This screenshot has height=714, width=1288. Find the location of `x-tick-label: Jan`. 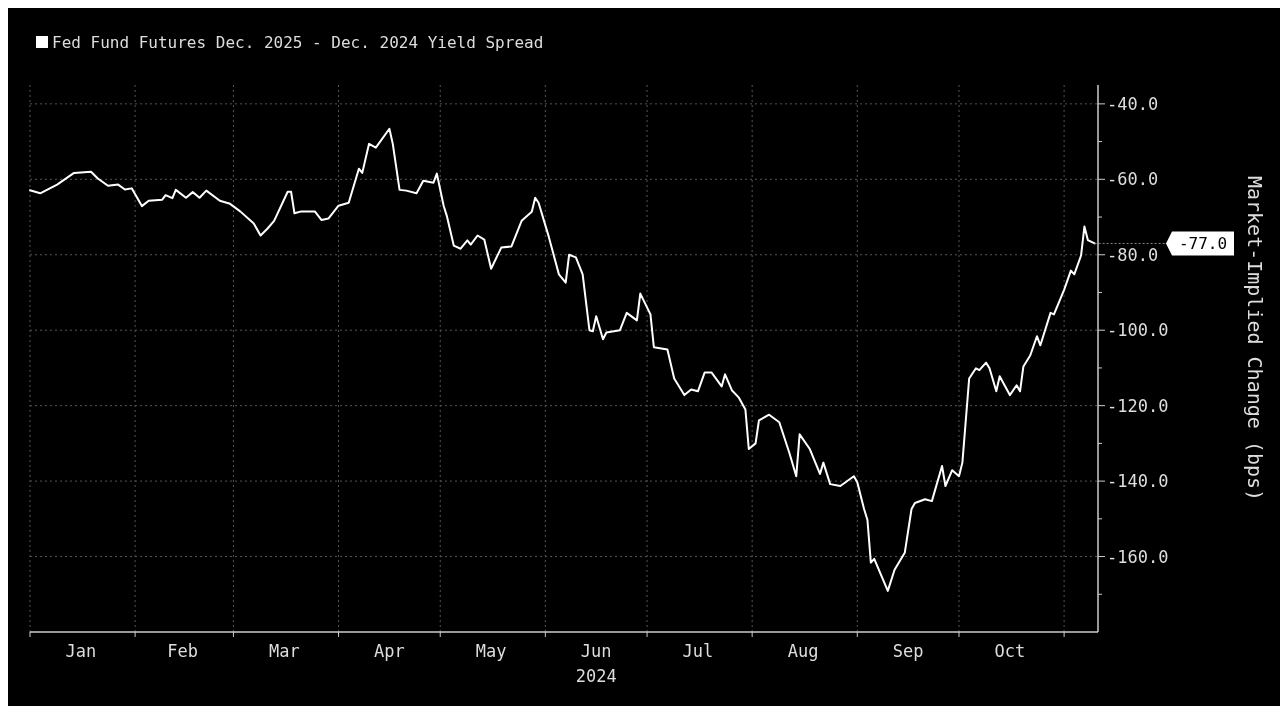

x-tick-label: Jan is located at coordinates (81, 651).